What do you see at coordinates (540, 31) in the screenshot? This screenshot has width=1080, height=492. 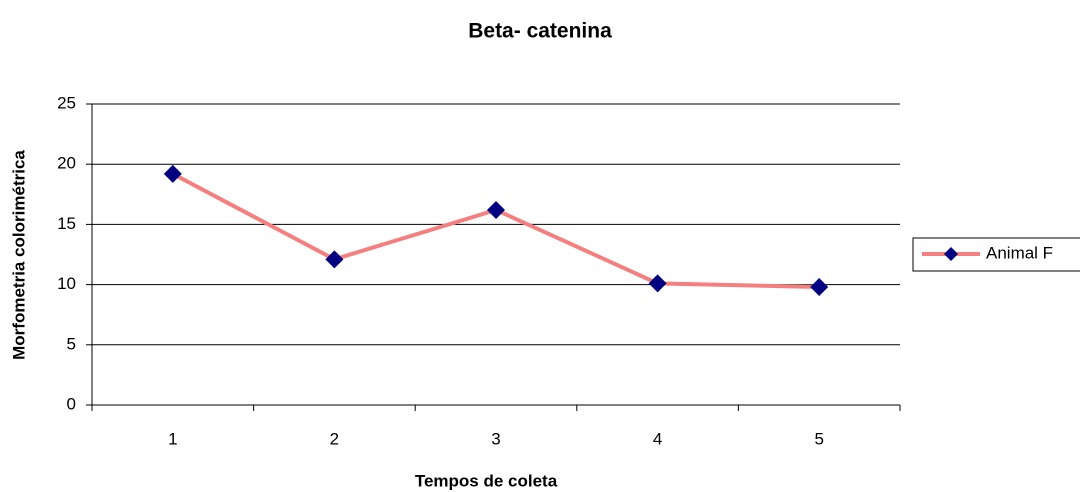 I see `chart-title: Beta- catenina` at bounding box center [540, 31].